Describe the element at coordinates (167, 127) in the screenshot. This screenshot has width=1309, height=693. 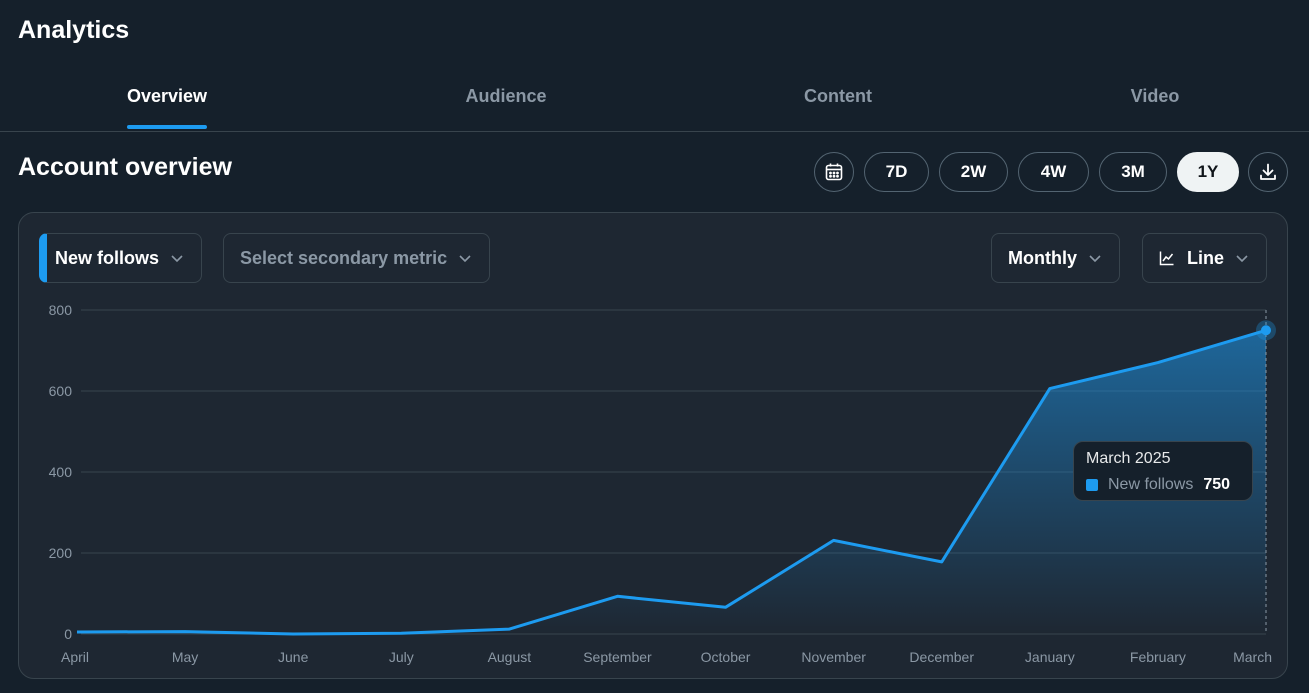
I see `active-tab-indicator` at that location.